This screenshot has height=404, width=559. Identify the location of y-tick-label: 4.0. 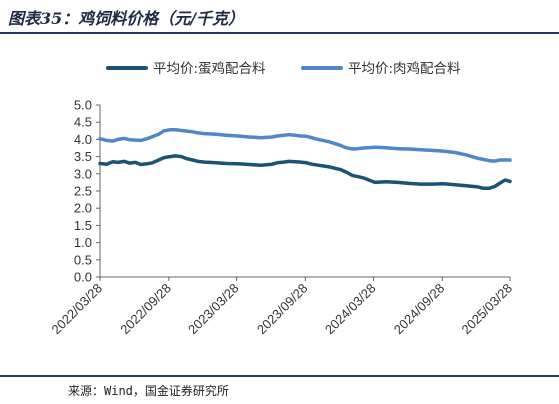
(83, 139).